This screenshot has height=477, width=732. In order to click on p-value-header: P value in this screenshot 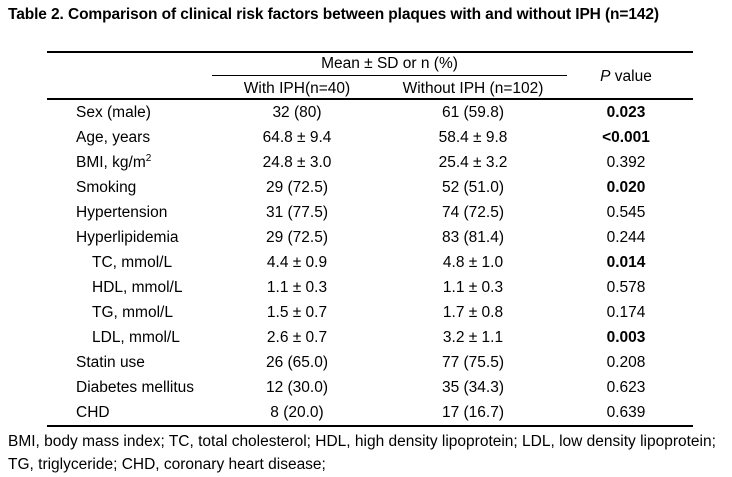, I will do `click(626, 76)`.